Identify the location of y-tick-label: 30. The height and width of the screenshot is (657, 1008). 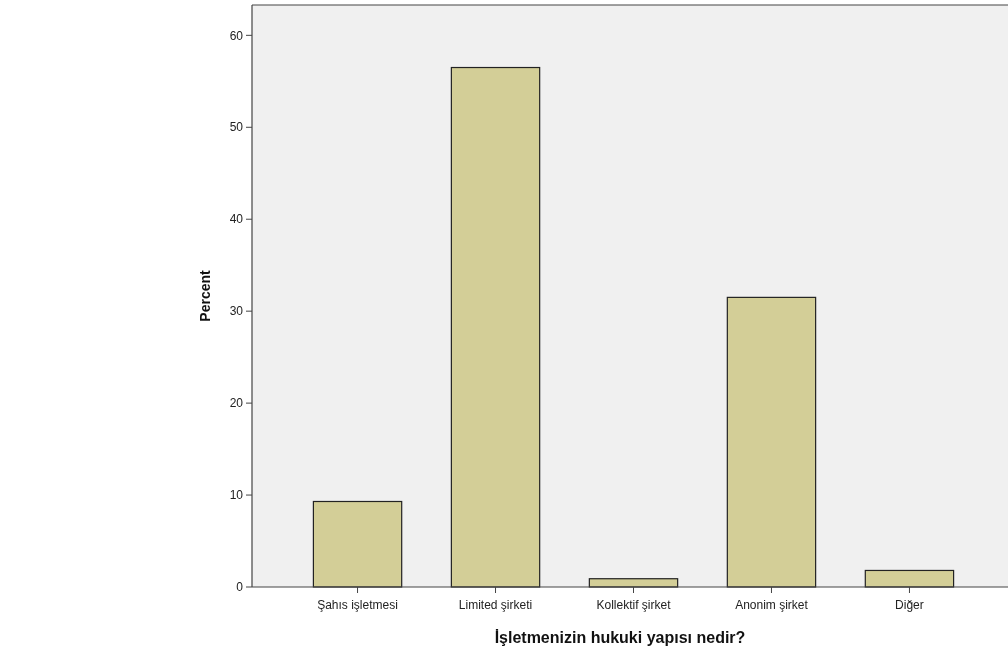
(236, 311).